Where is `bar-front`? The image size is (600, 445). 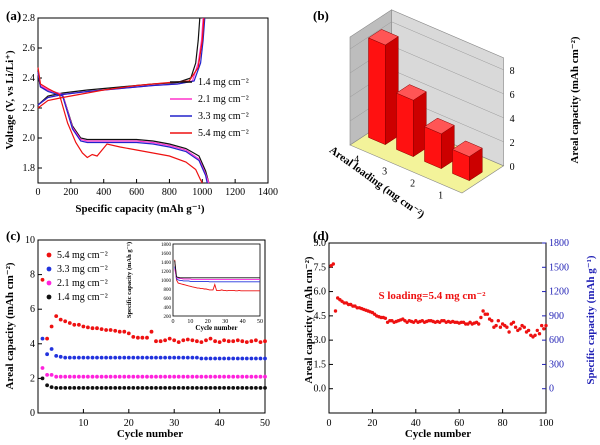 bar-front is located at coordinates (377, 91).